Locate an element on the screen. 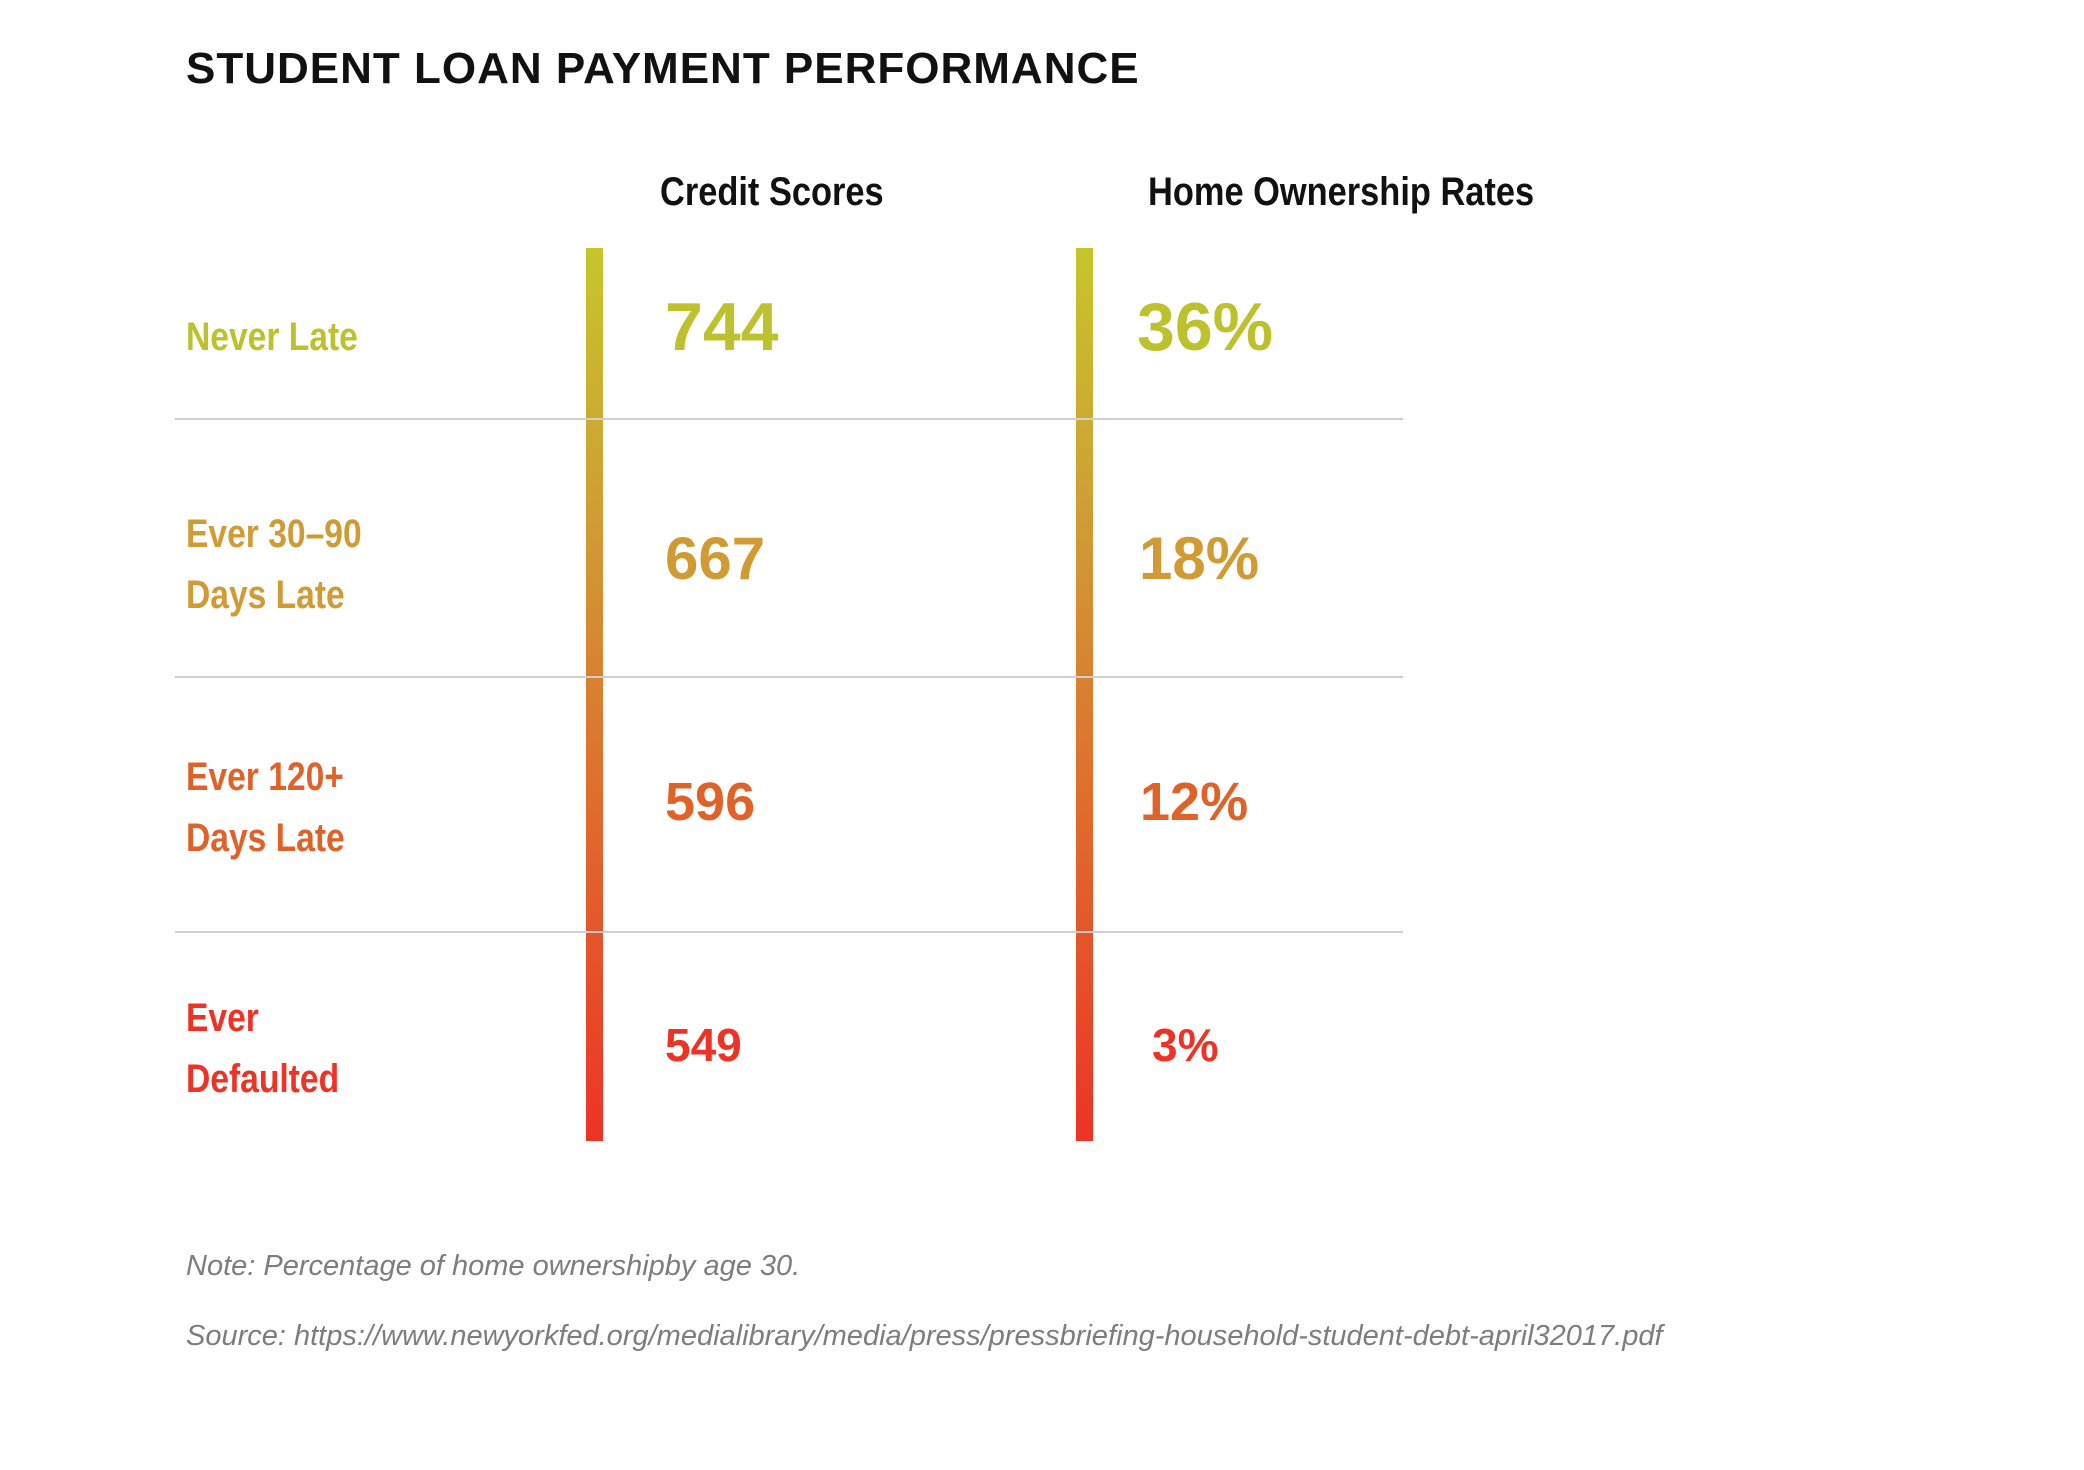 This screenshot has width=2084, height=1470. home-ownership-gradient-bar is located at coordinates (1084, 694).